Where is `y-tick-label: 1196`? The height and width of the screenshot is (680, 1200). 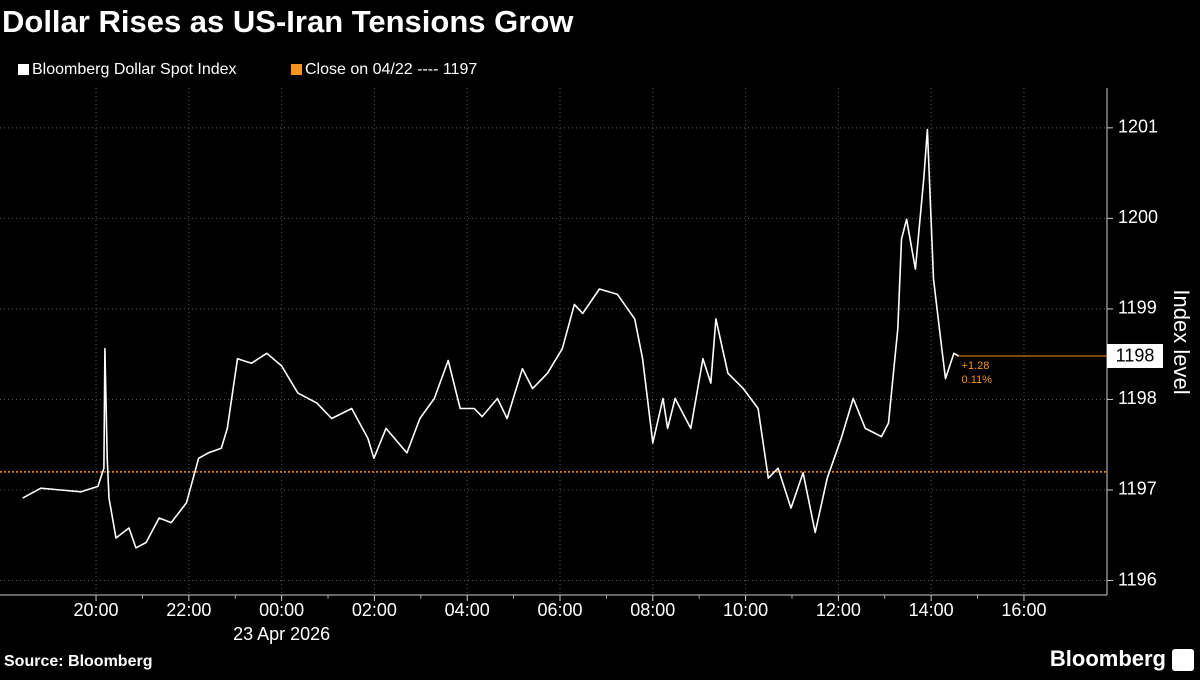
y-tick-label: 1196 is located at coordinates (1137, 579).